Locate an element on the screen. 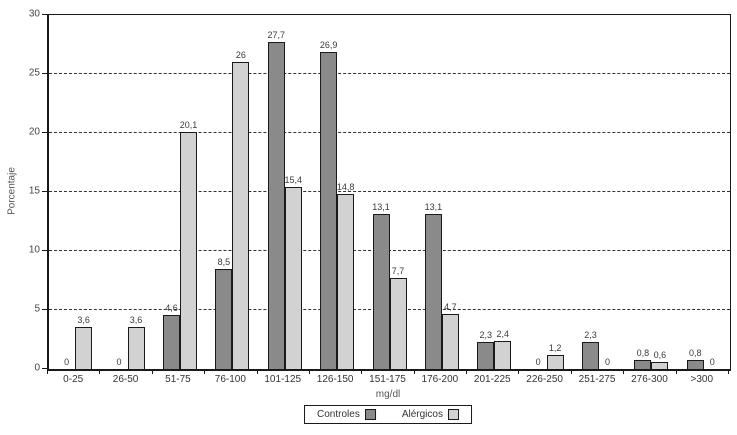  x-category-label: 101-125 is located at coordinates (283, 379).